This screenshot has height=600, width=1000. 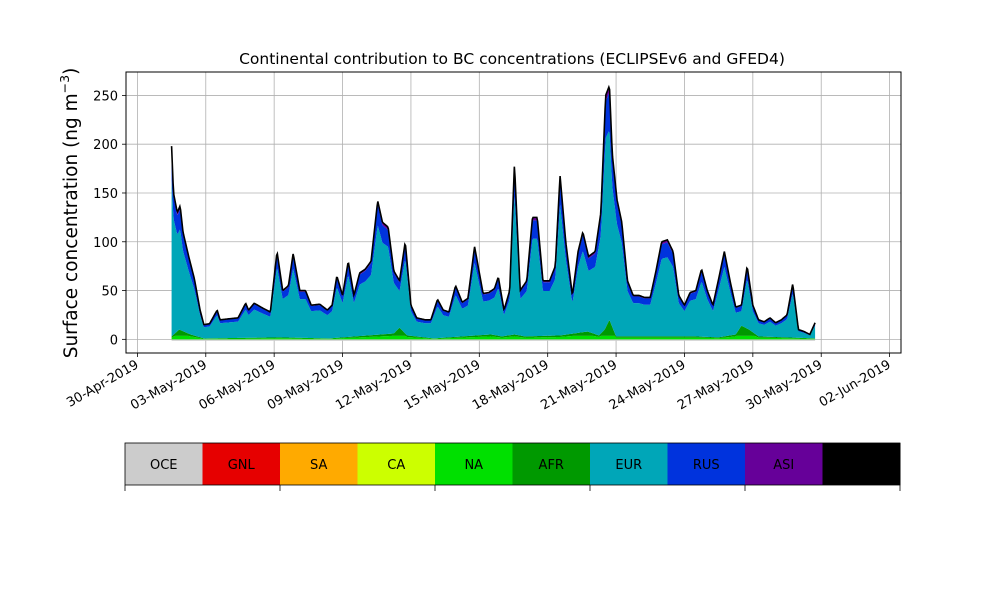 I want to click on legend-label-EUR: EUR, so click(x=628, y=465).